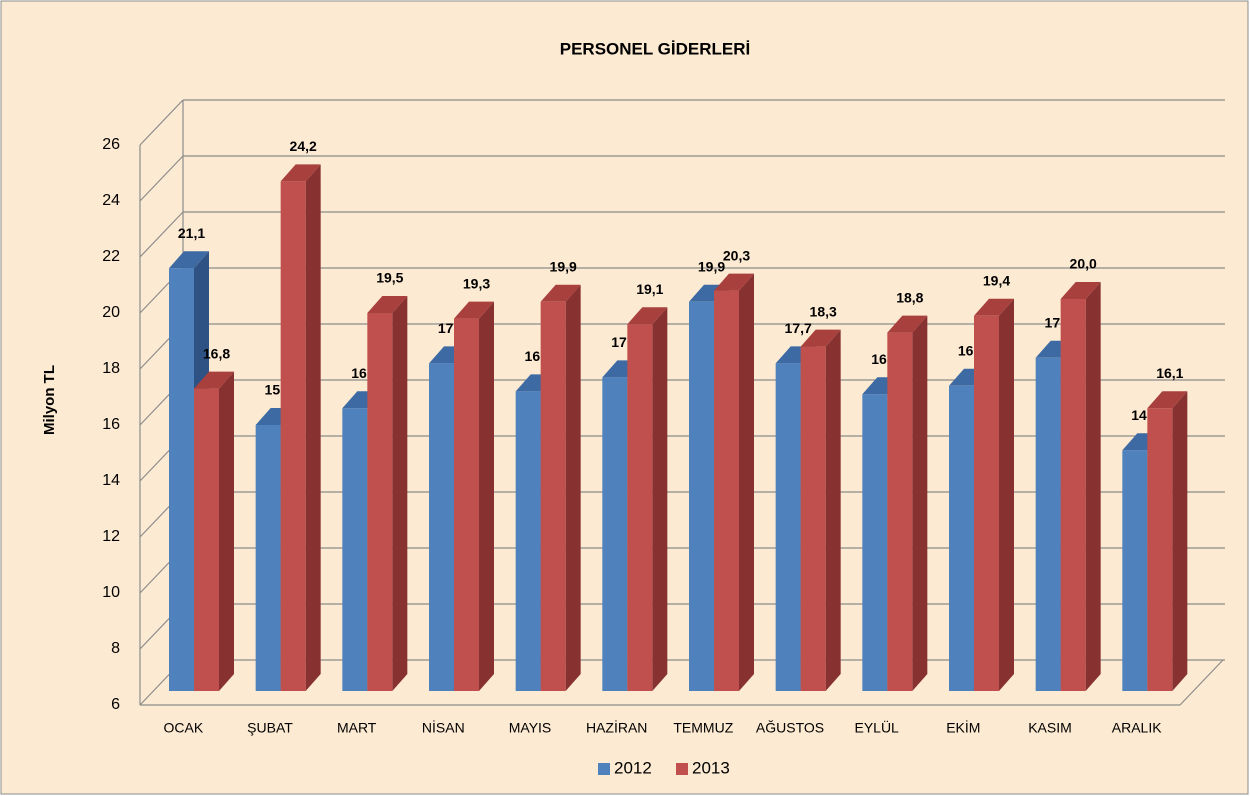  What do you see at coordinates (711, 767) in the screenshot?
I see `legend-label: 2013` at bounding box center [711, 767].